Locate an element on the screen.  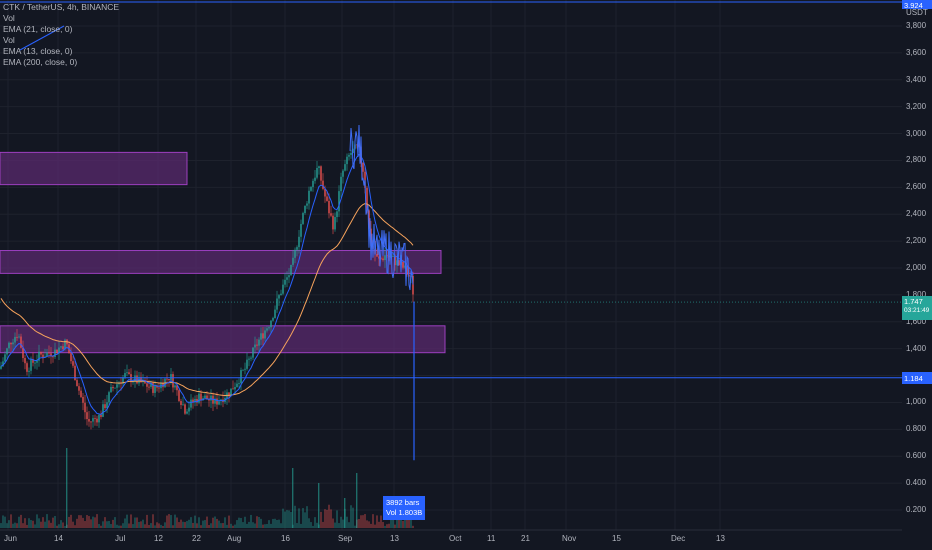
price-overlay-line is located at coordinates (381, 207).